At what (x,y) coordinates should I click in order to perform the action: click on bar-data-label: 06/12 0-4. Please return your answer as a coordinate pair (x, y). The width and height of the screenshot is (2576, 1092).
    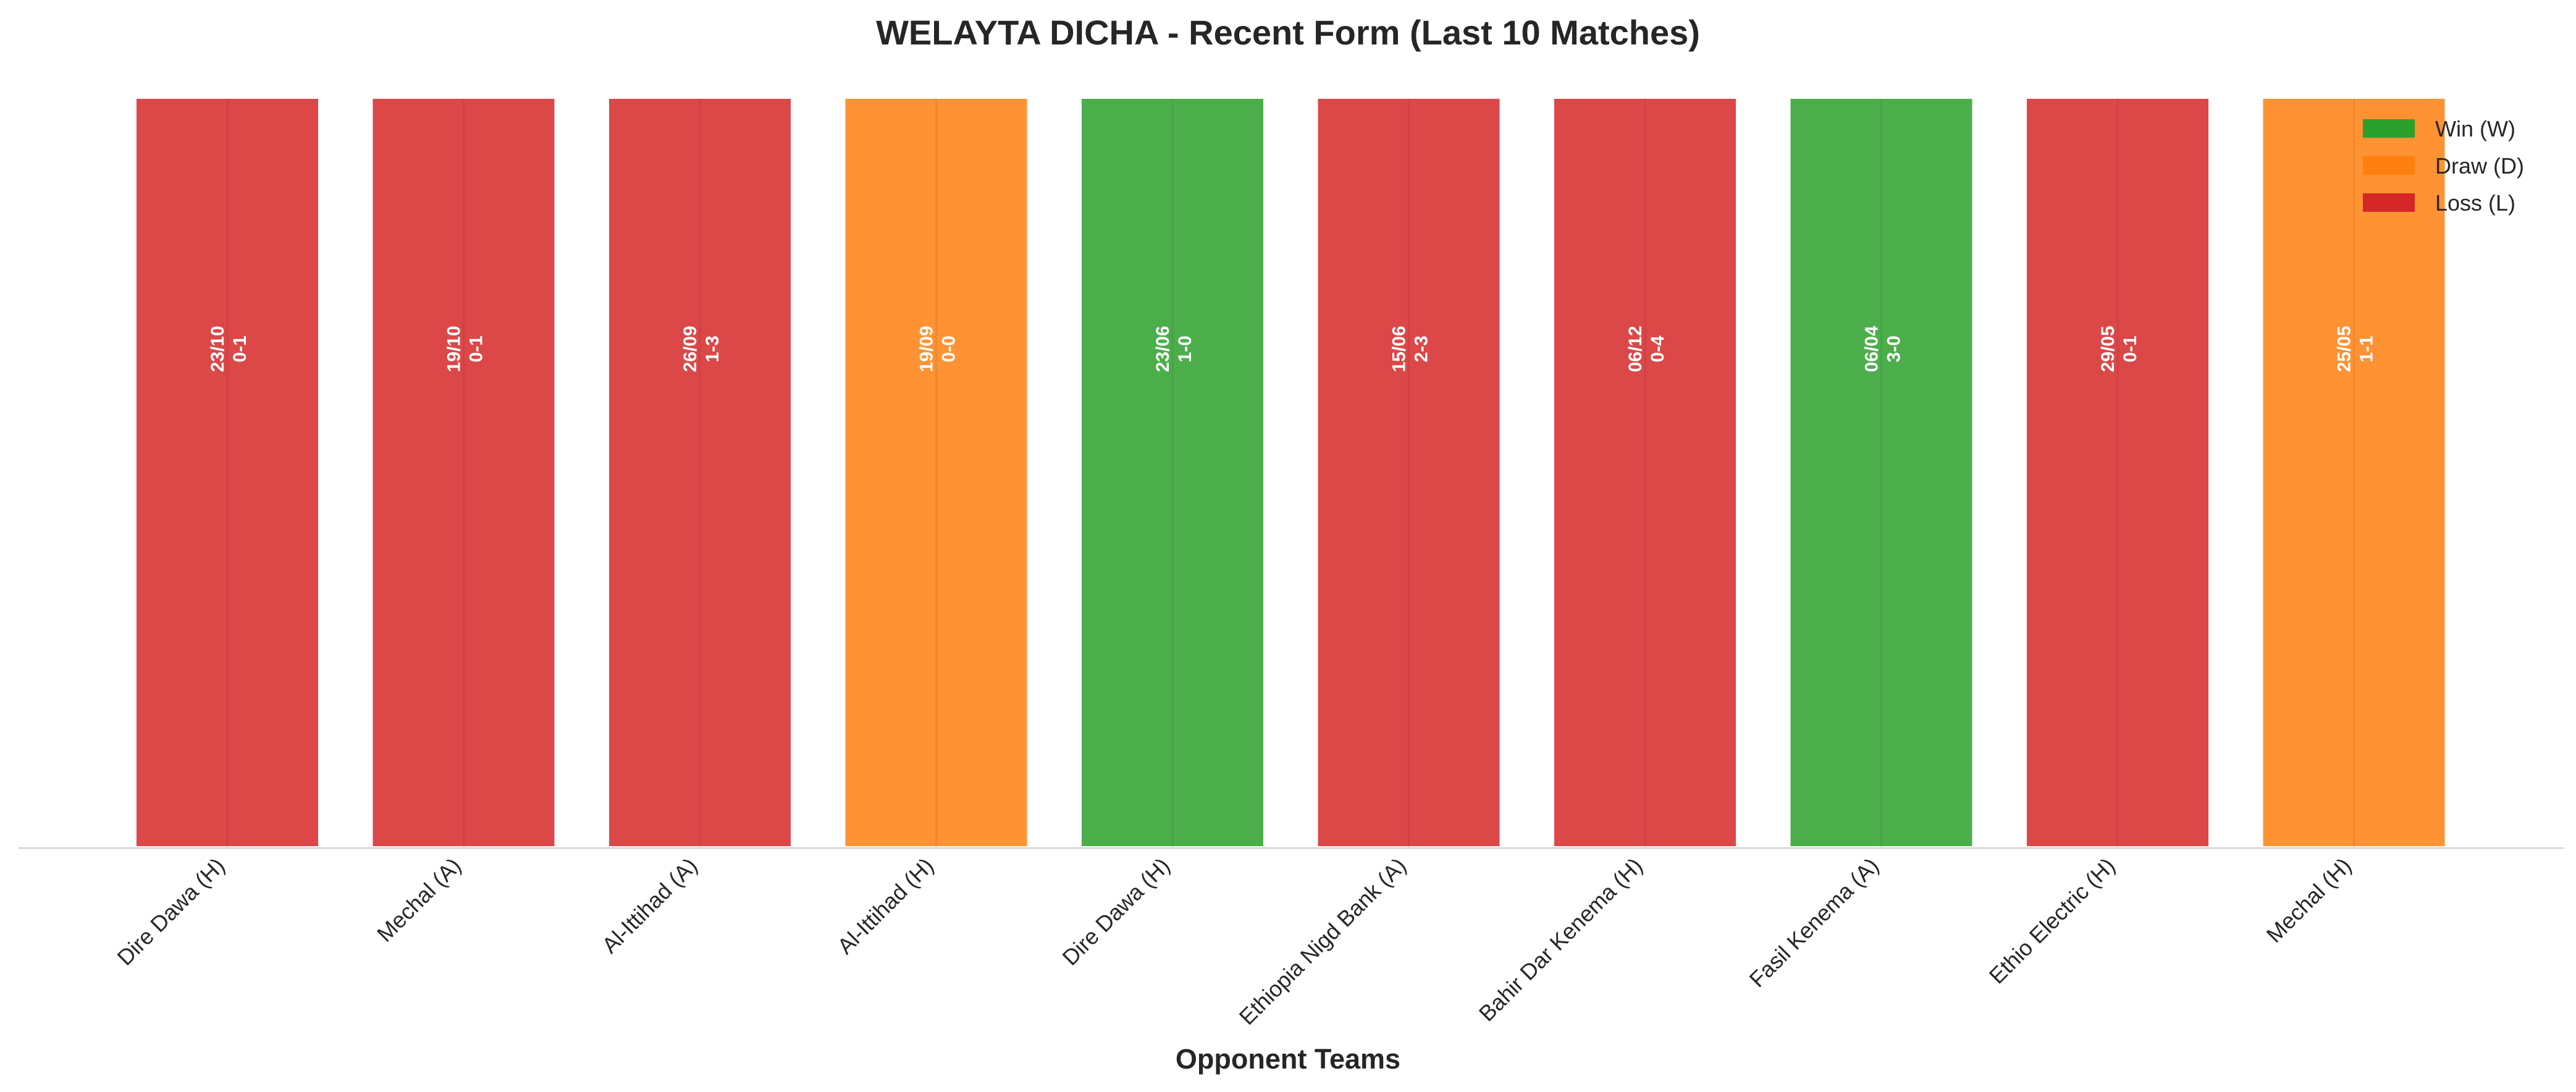
    Looking at the image, I should click on (1646, 349).